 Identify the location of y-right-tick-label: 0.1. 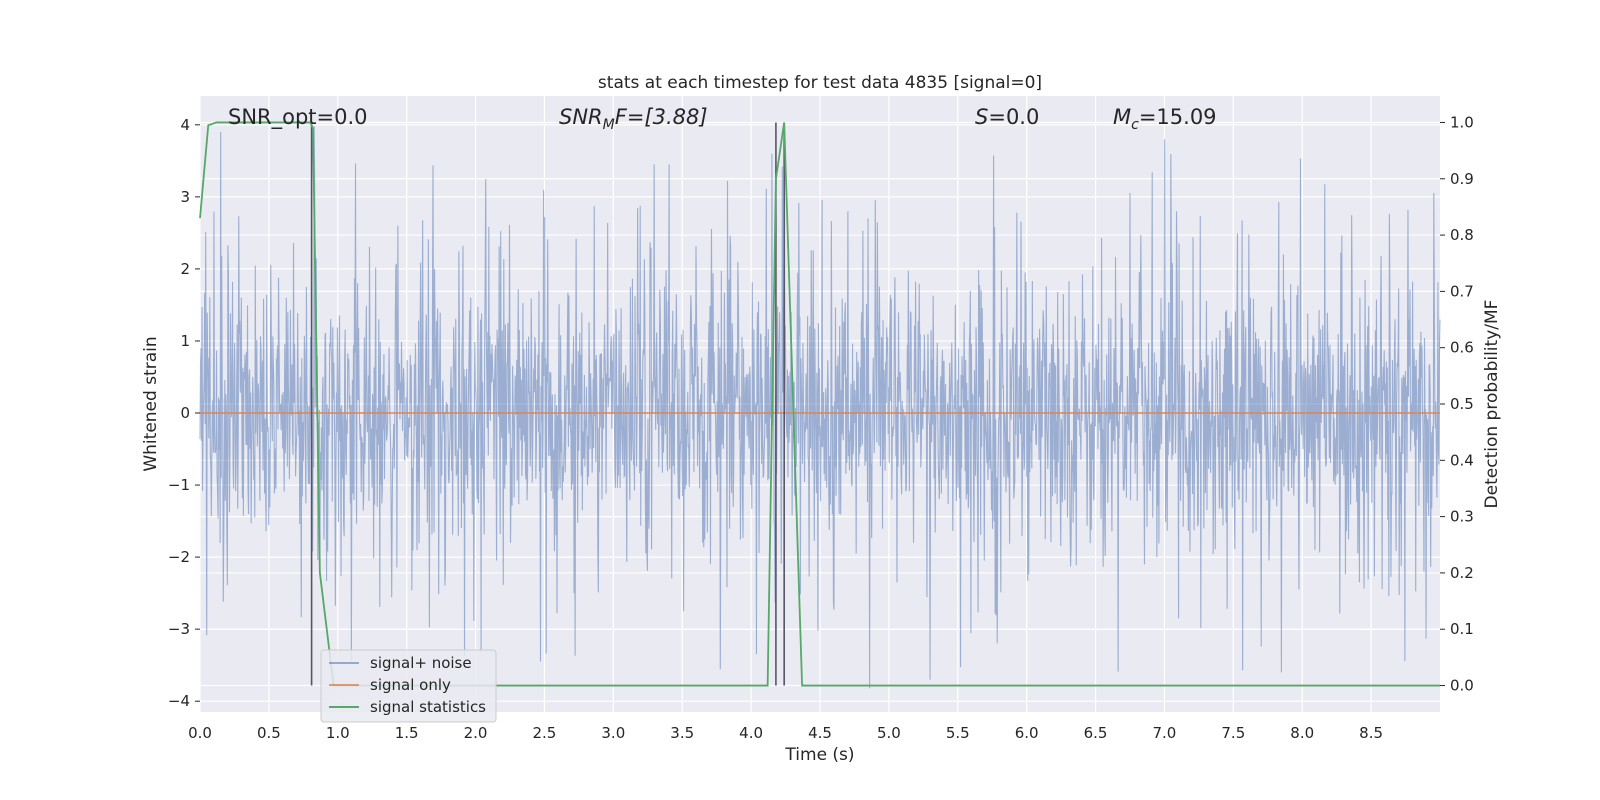
(1462, 629).